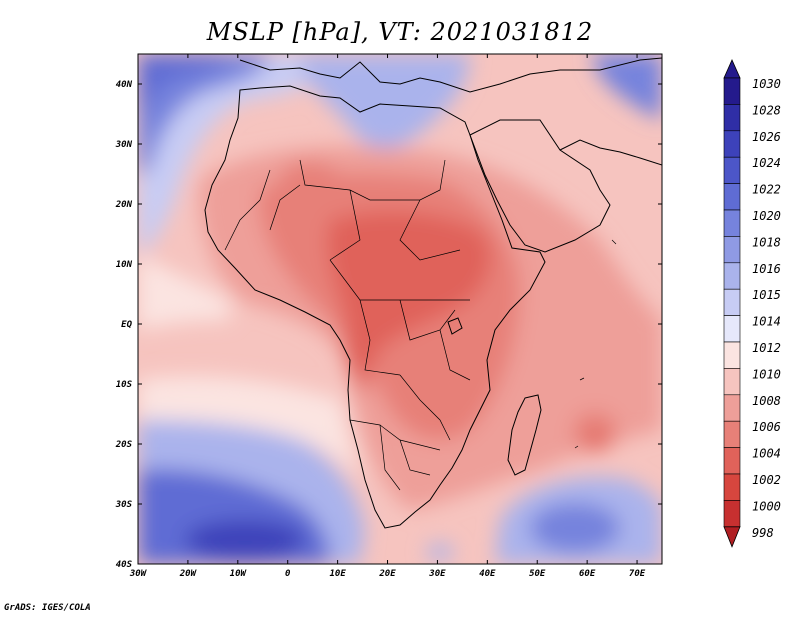 This screenshot has height=618, width=800. I want to click on colorbar-top-arrow, so click(732, 69).